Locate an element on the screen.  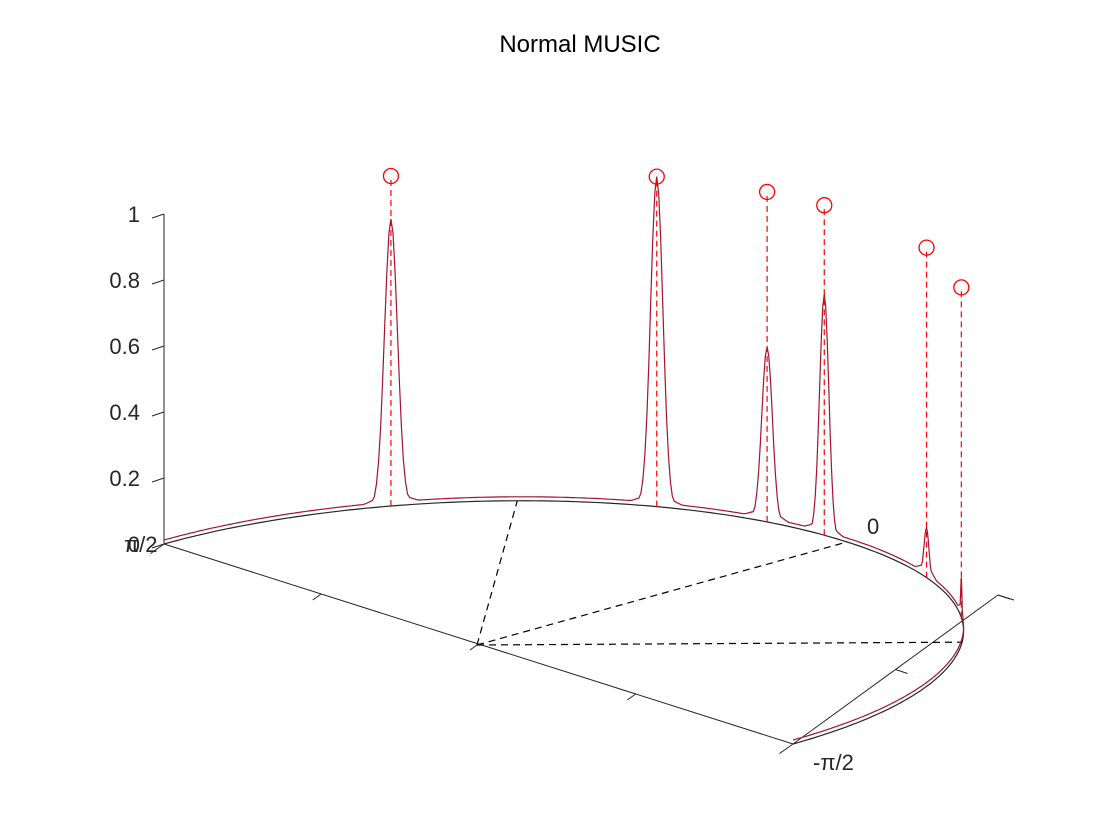
spokes-layer is located at coordinates (719, 573).